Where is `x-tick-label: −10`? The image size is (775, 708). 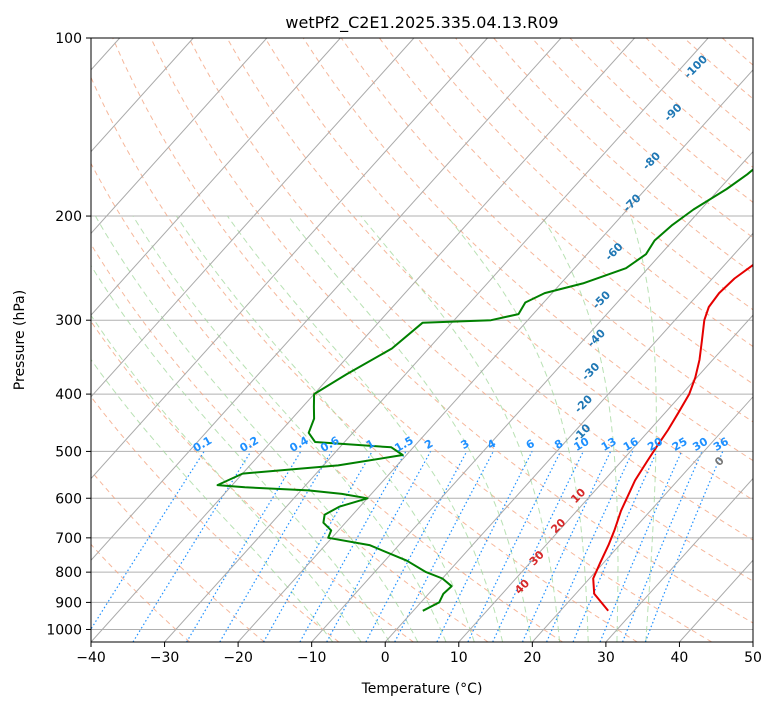
x-tick-label: −10 is located at coordinates (312, 658).